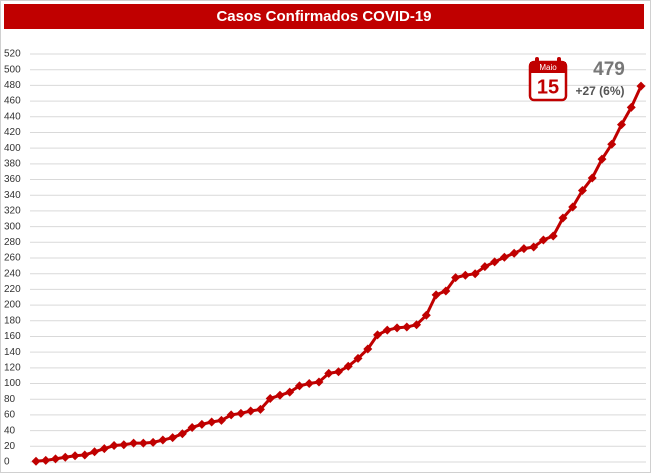 This screenshot has width=652, height=474. I want to click on y-tick-label: 380, so click(12, 163).